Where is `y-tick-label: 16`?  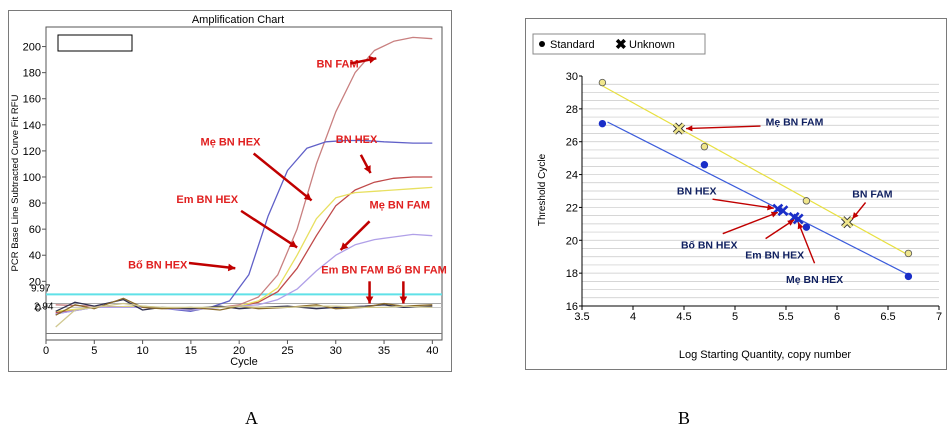 y-tick-label: 16 is located at coordinates (572, 307).